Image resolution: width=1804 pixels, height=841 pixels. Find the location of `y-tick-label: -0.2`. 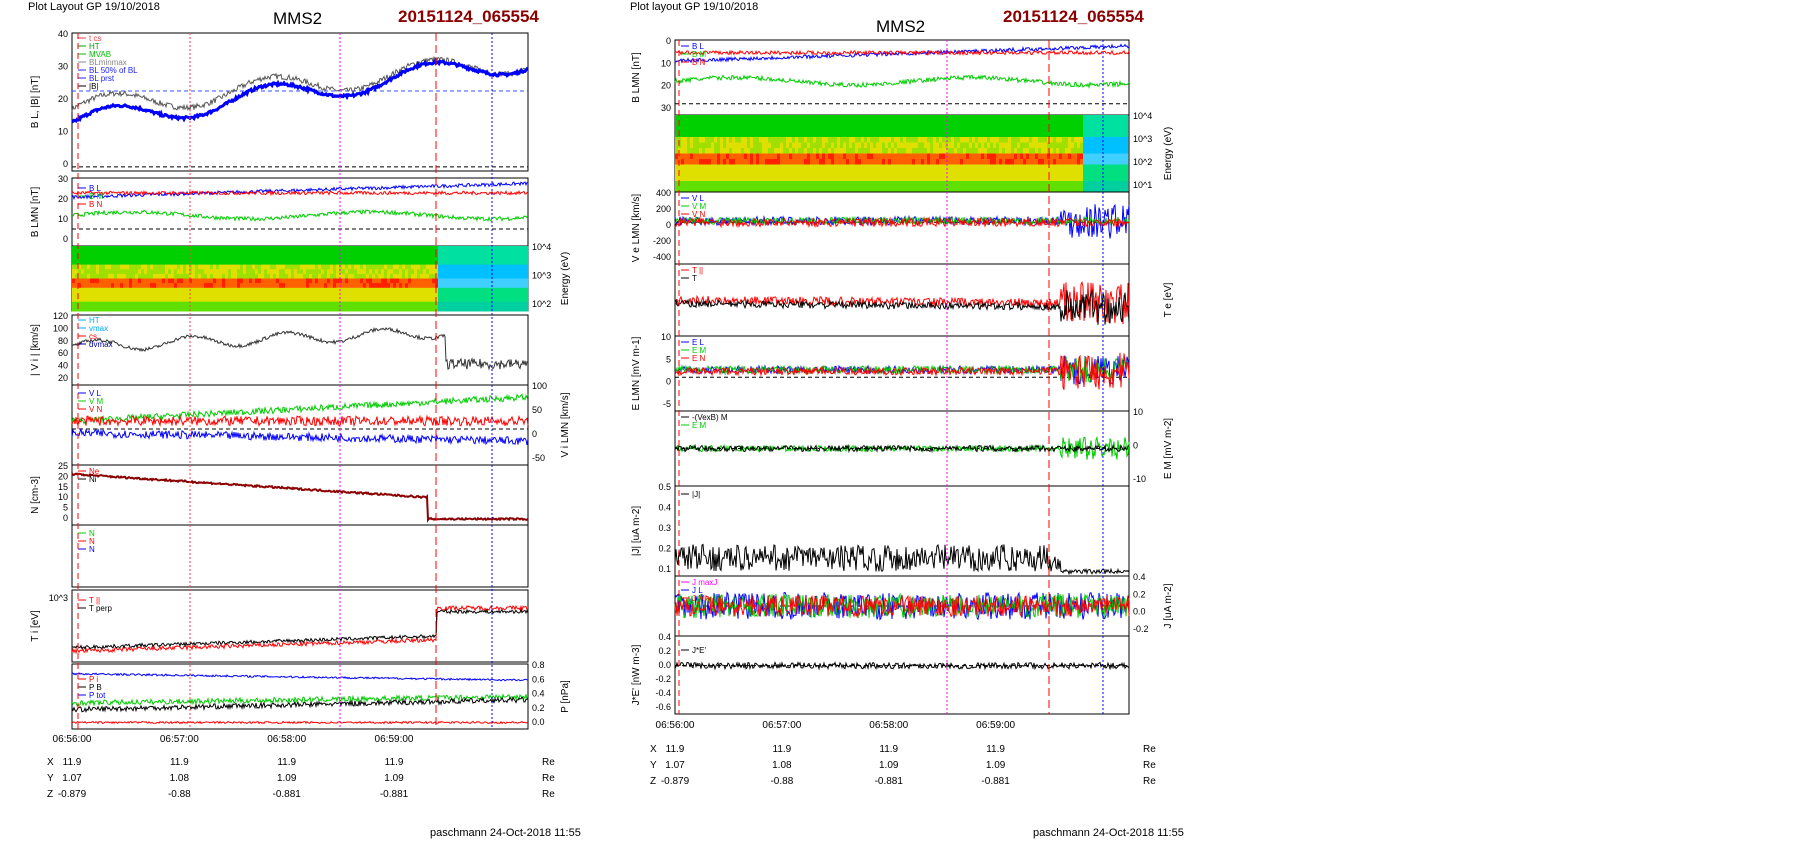

y-tick-label: -0.2 is located at coordinates (663, 679).